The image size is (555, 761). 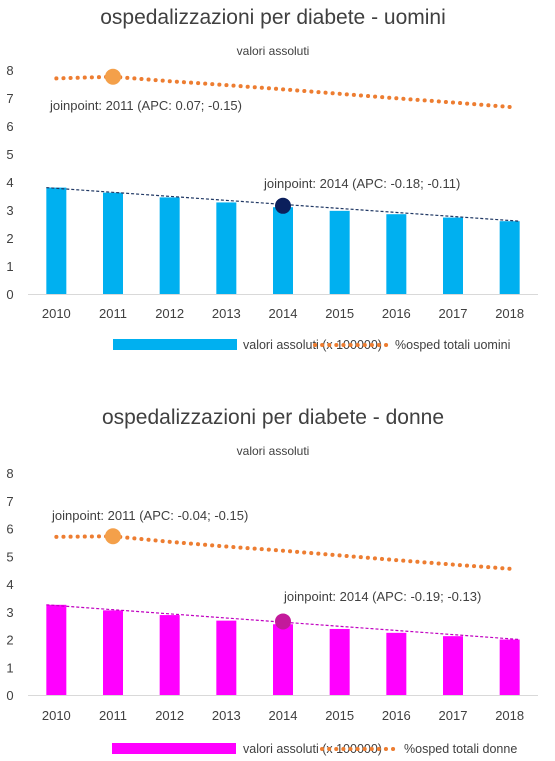 What do you see at coordinates (149, 515) in the screenshot?
I see `joinpoint-annotation: joinpoint: 2011 (APC: -0.04; -0.15)` at bounding box center [149, 515].